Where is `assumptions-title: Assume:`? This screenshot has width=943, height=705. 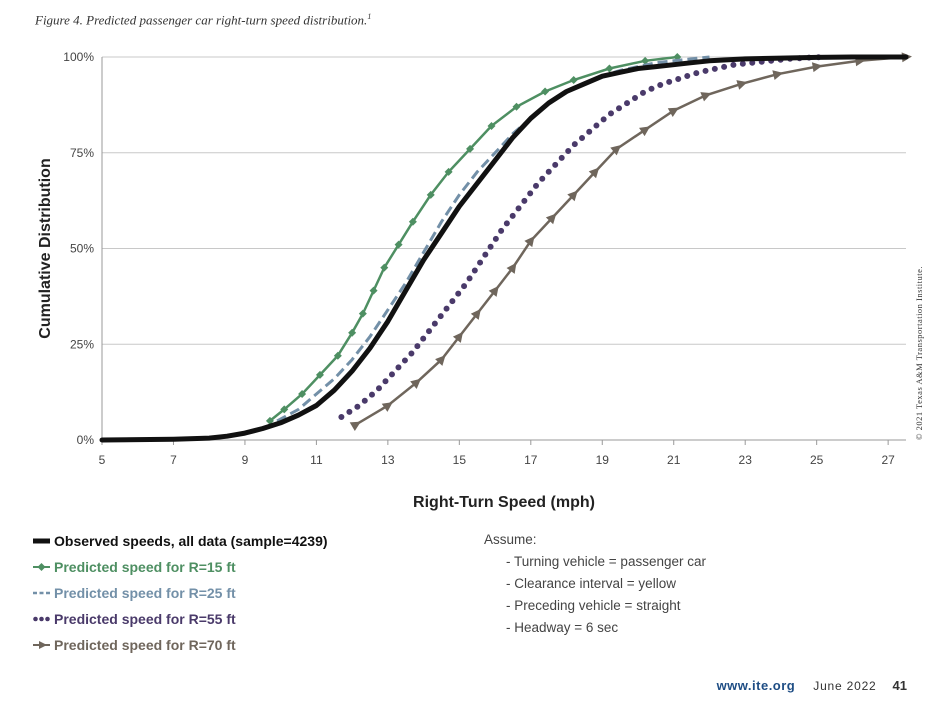 assumptions-title: Assume: is located at coordinates (595, 540).